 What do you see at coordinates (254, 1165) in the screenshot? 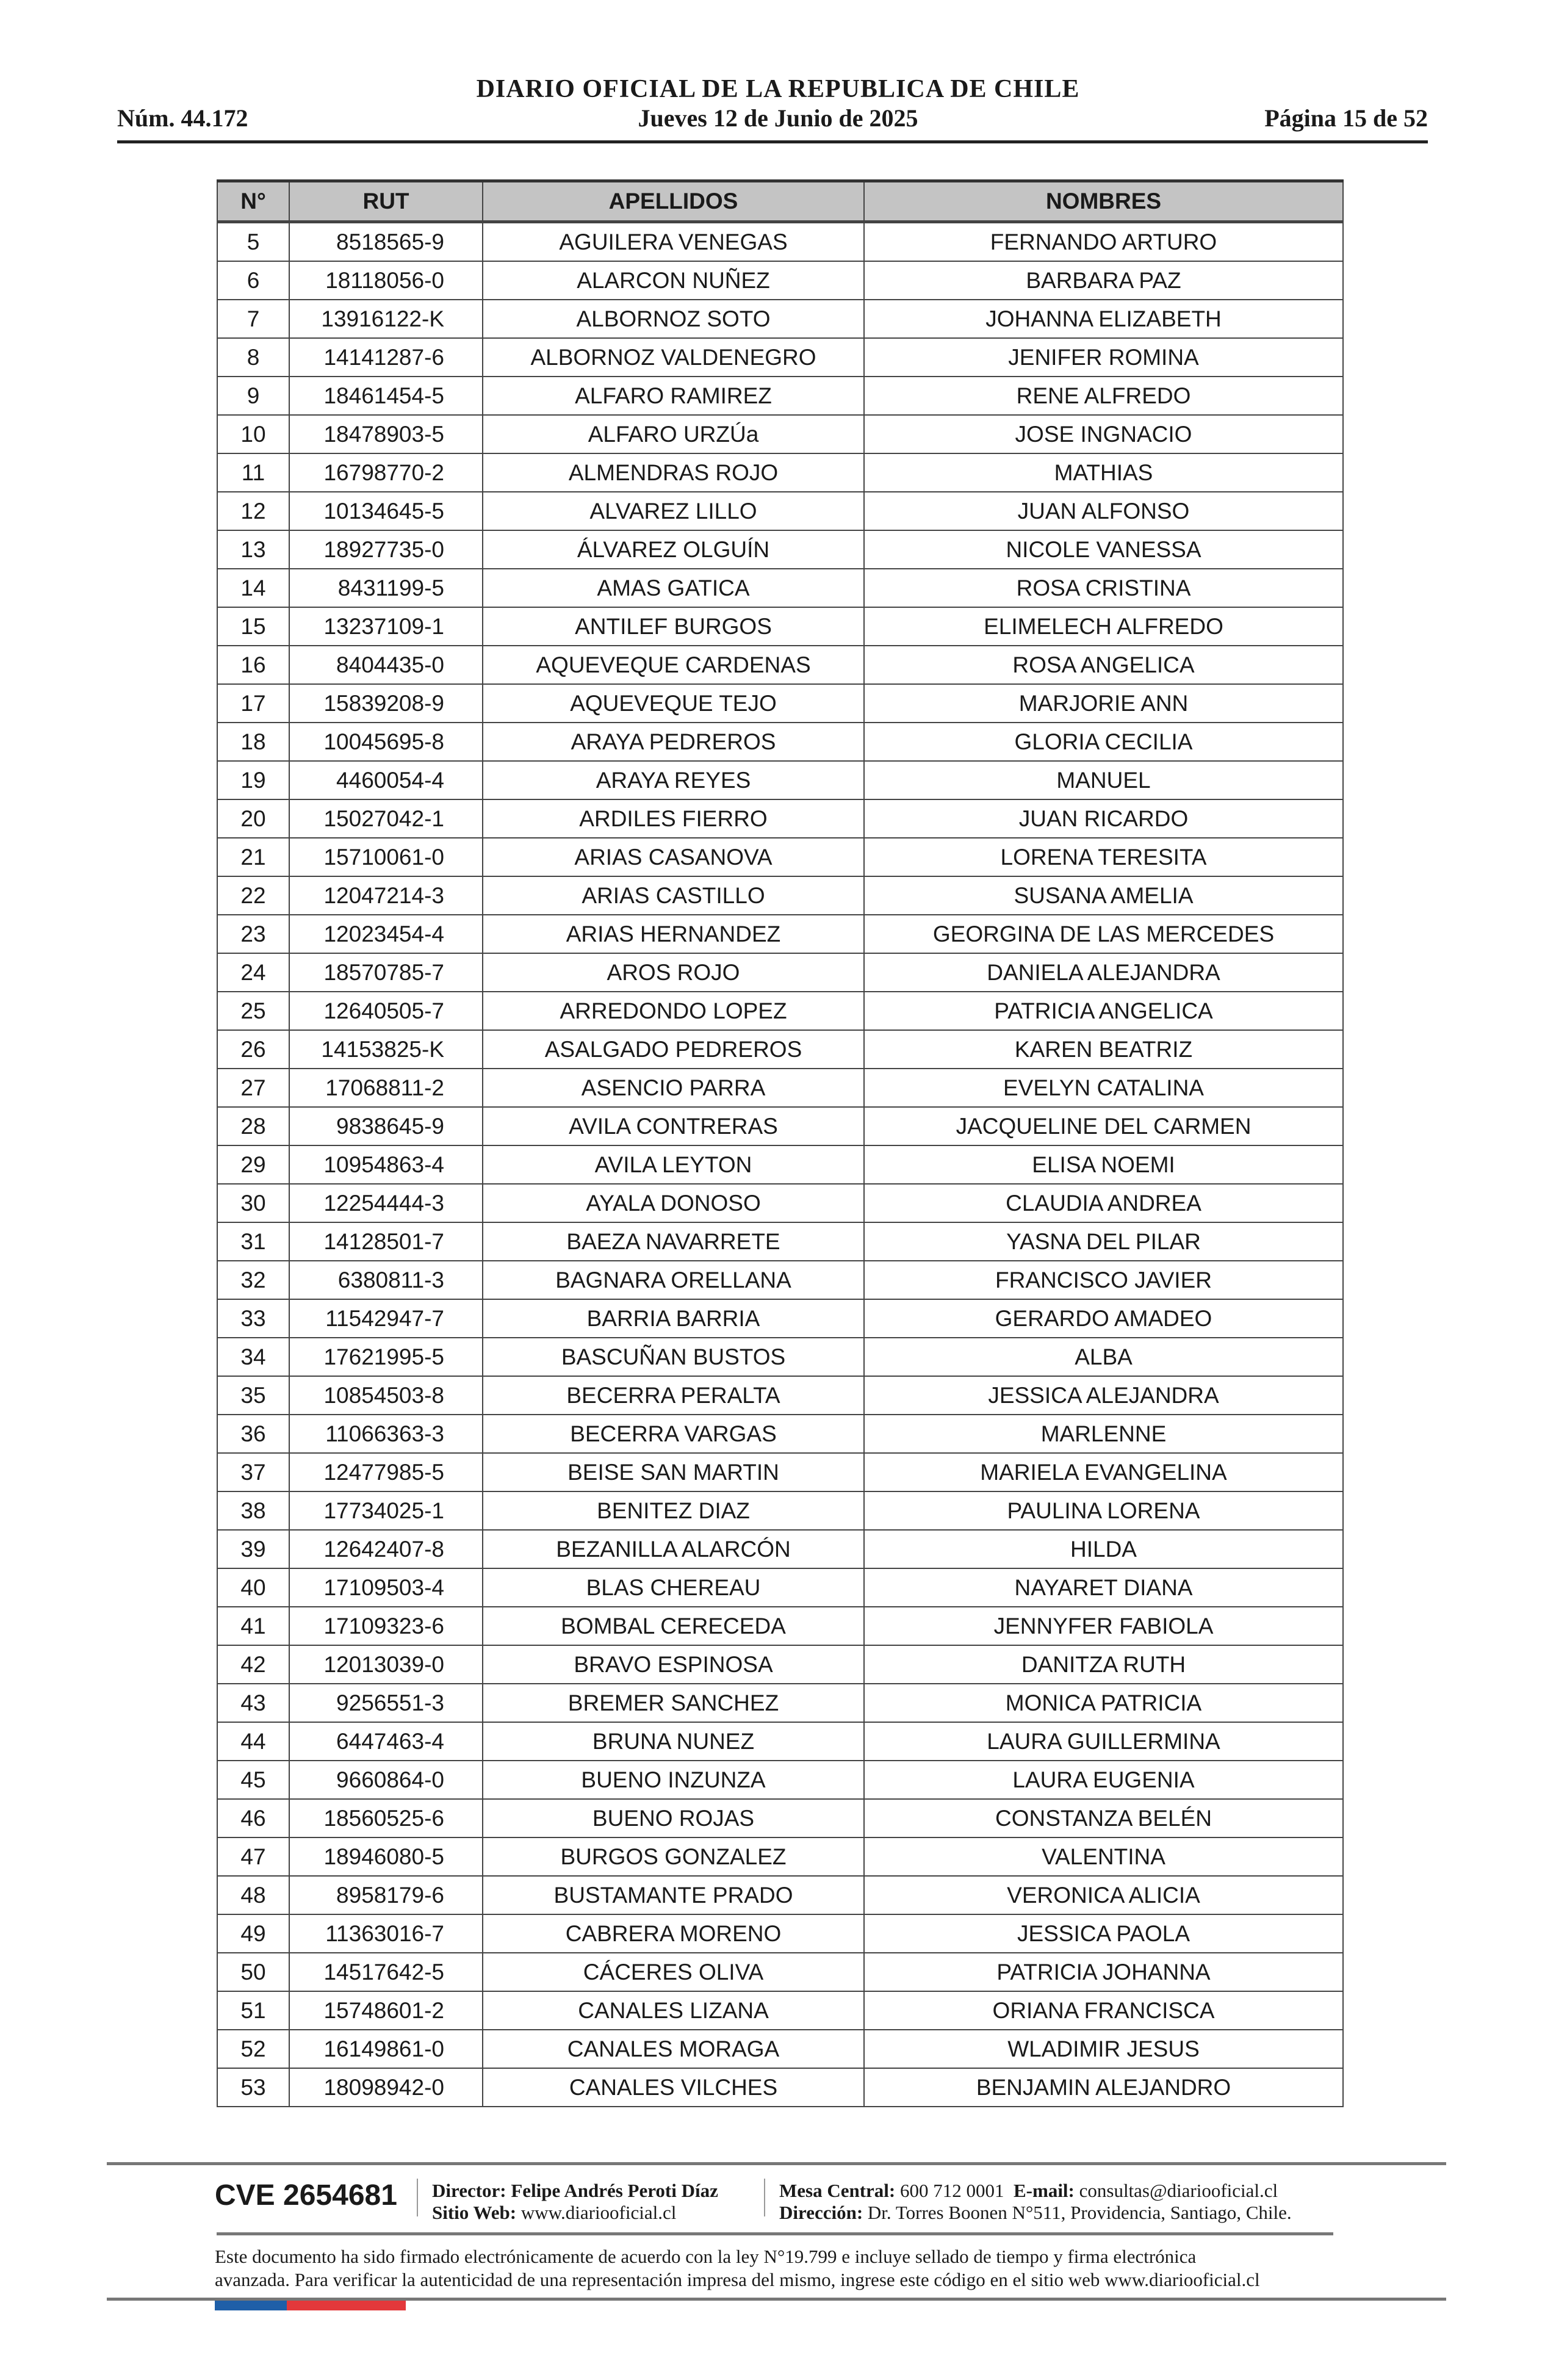
I see `row-number: 29` at bounding box center [254, 1165].